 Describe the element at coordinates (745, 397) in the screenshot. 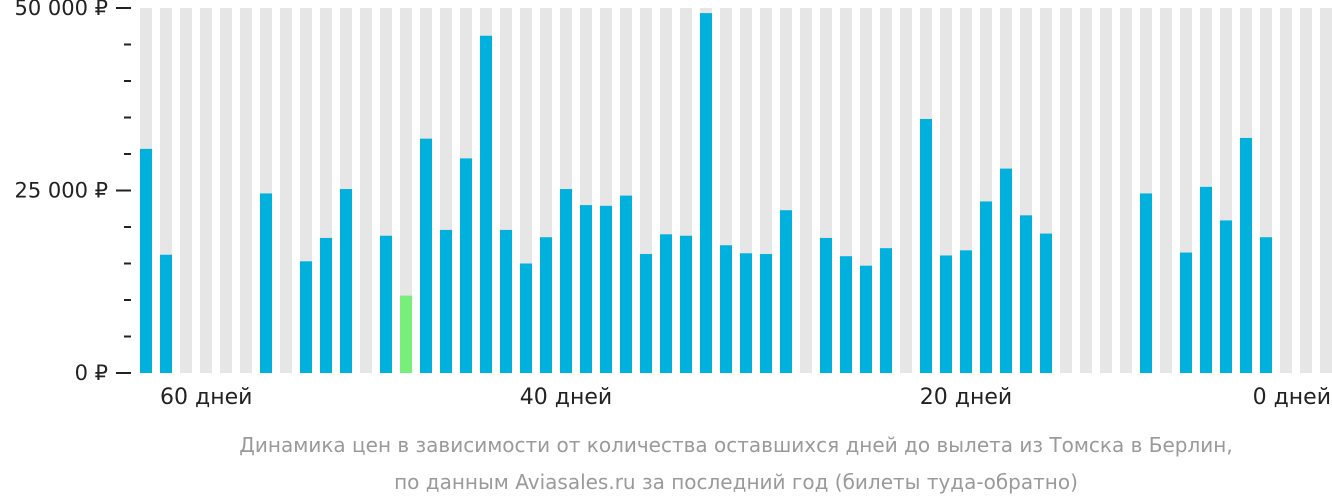

I see `x-axis: 60 дней 40 дней 20 дней 0 дней` at that location.